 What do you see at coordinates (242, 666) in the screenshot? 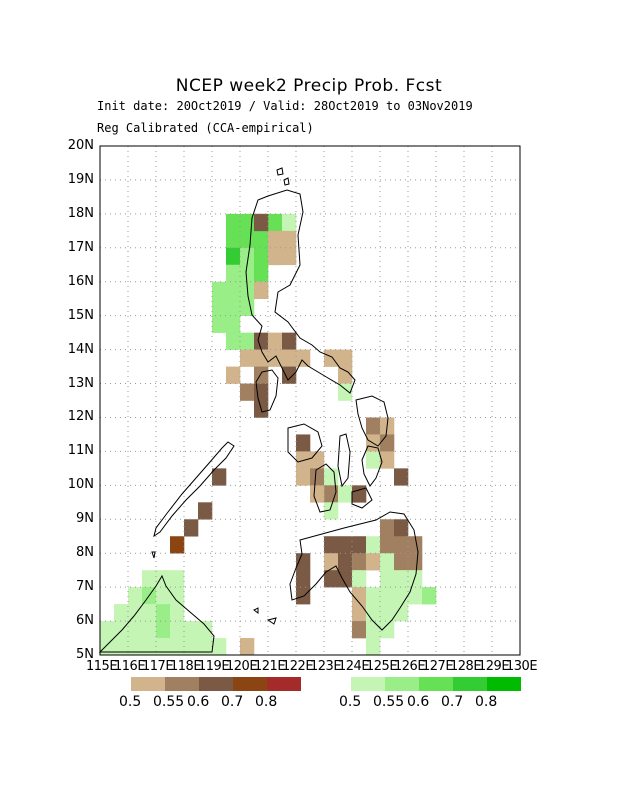
I see `lon-tick-label: 120E` at bounding box center [242, 666].